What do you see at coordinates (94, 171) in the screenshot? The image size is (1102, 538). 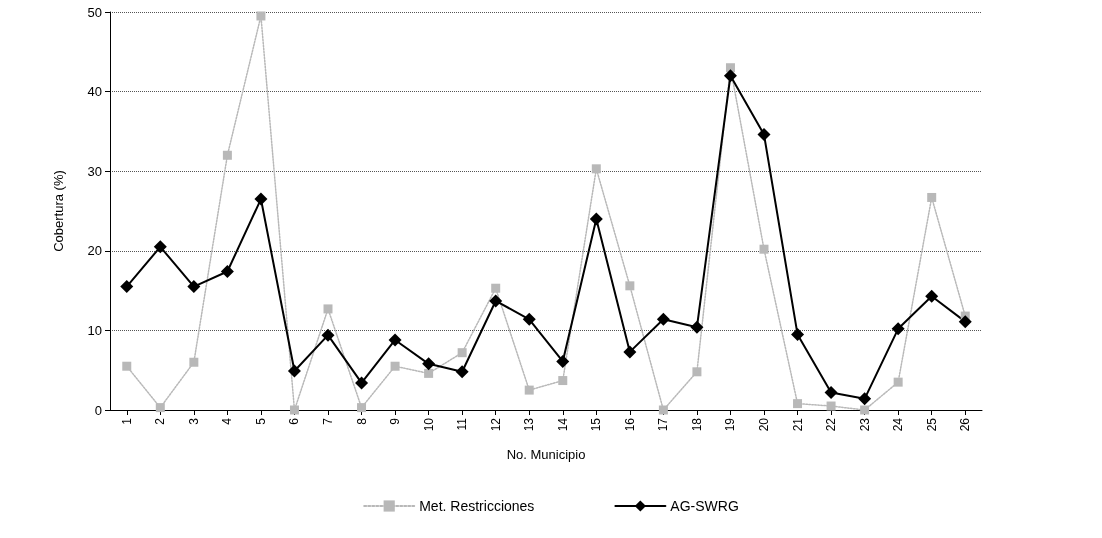 I see `y-tick-label: 30` at bounding box center [94, 171].